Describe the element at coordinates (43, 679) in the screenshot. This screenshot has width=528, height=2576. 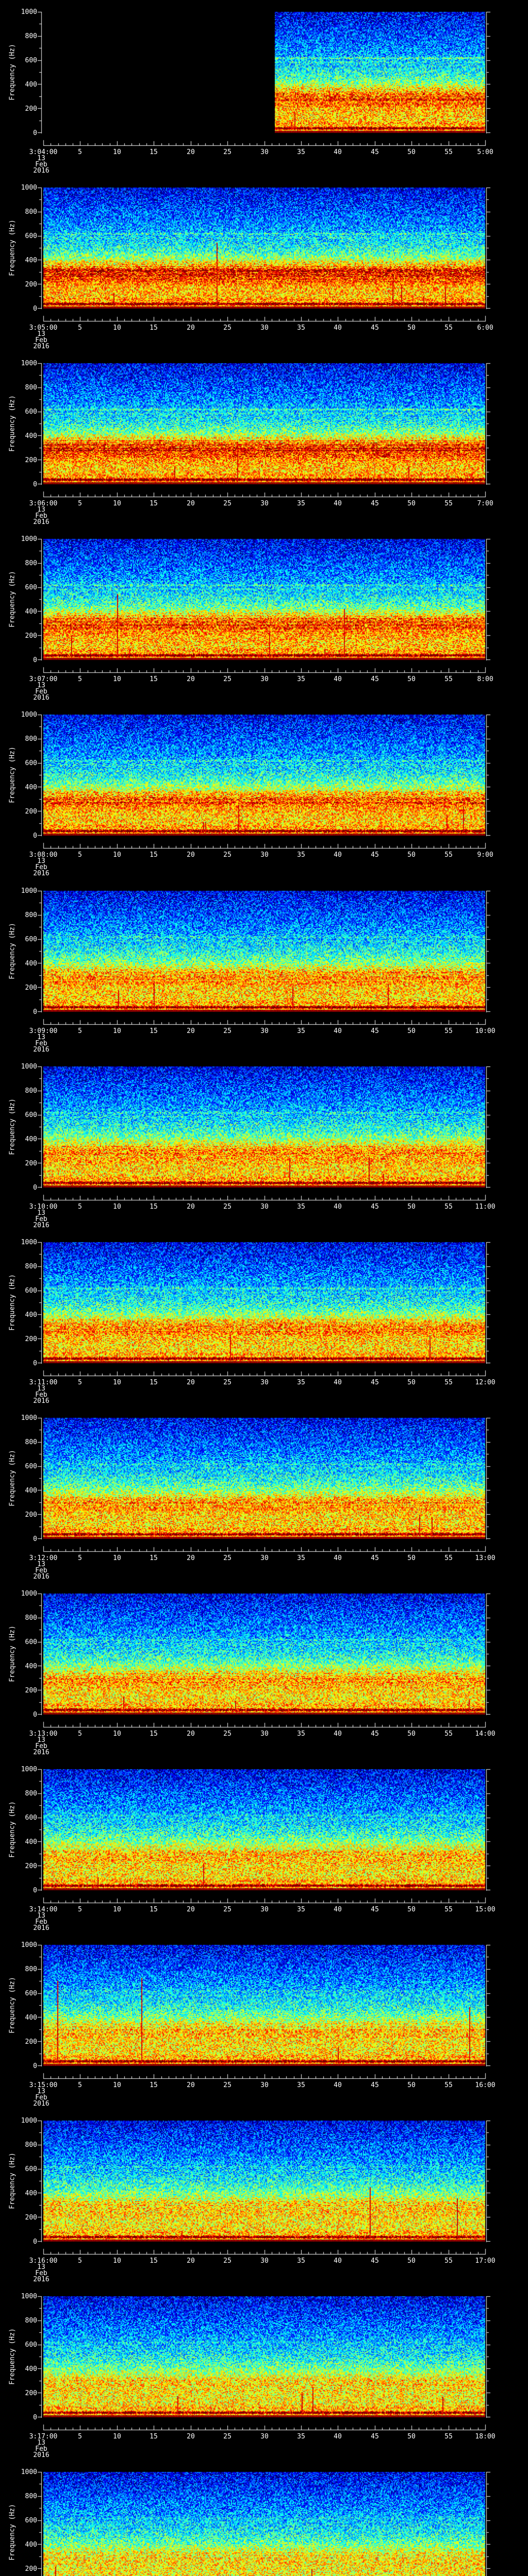
I see `x-start-time-label: 3:07:00` at that location.